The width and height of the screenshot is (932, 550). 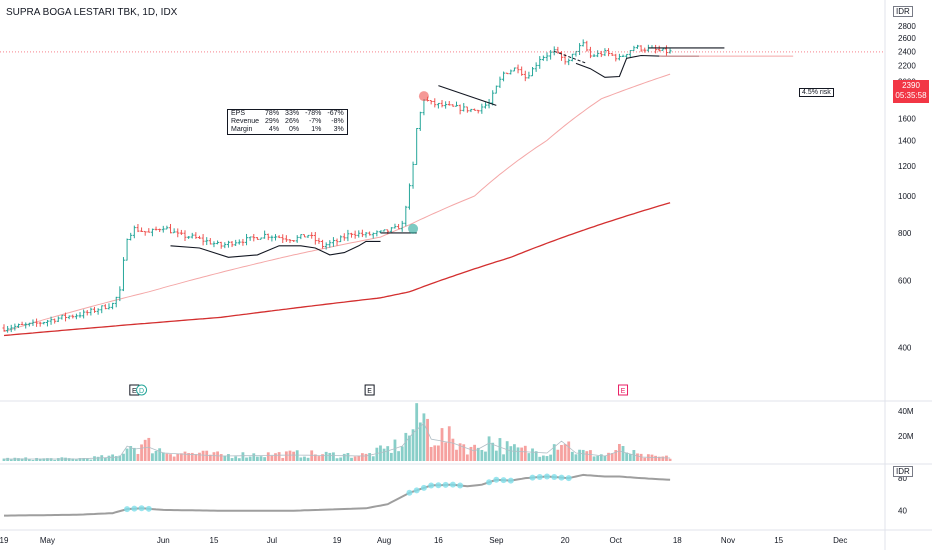 I want to click on event-marker: D, so click(x=142, y=390).